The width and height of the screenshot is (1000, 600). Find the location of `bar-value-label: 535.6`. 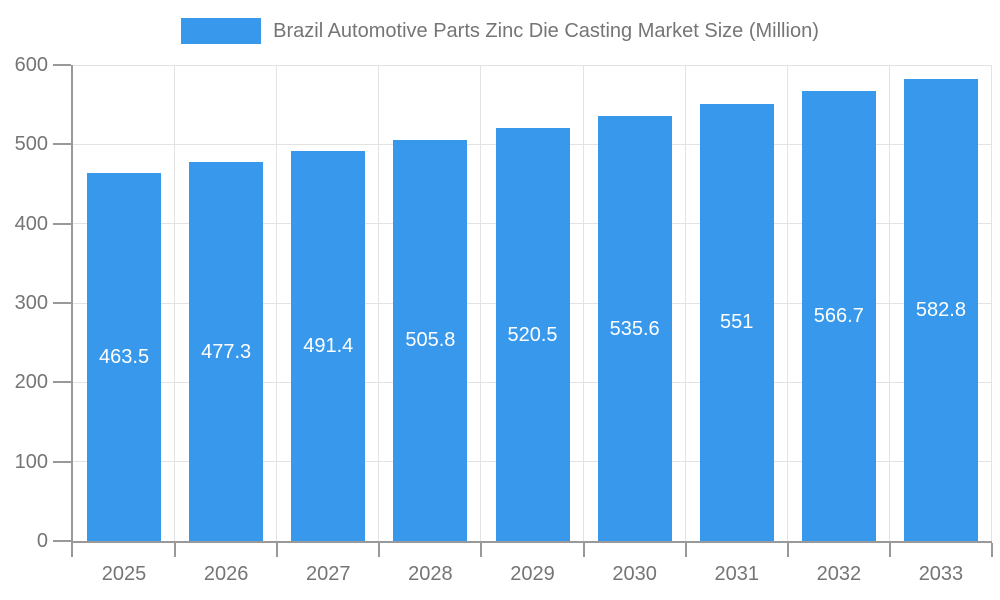

bar-value-label: 535.6 is located at coordinates (634, 328).